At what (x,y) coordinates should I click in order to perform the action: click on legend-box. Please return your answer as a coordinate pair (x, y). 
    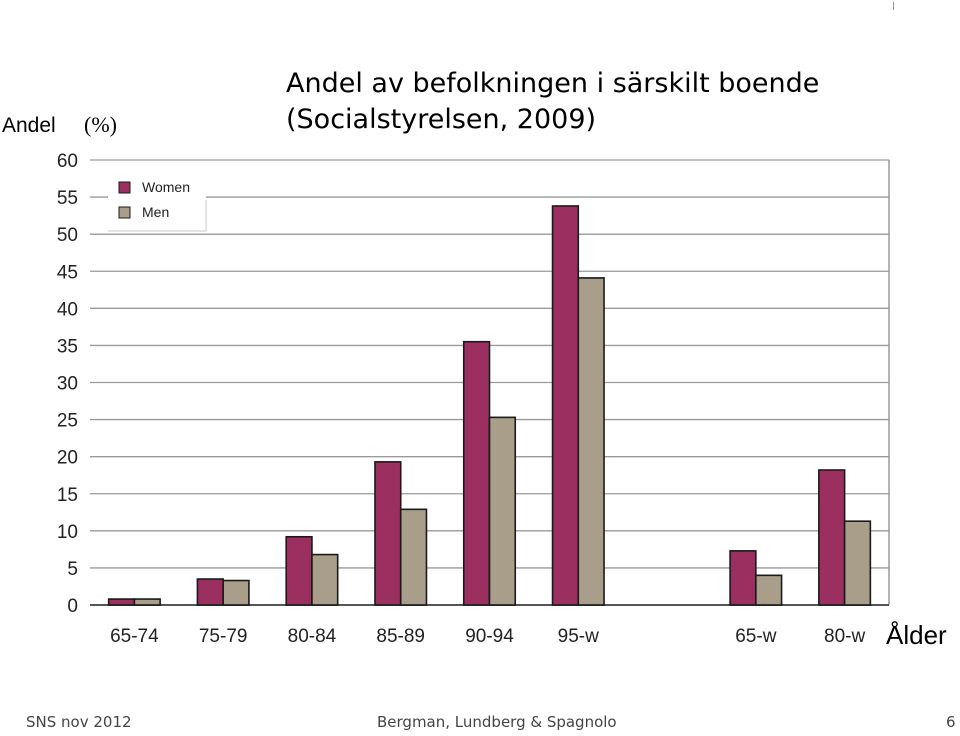
    Looking at the image, I should click on (157, 200).